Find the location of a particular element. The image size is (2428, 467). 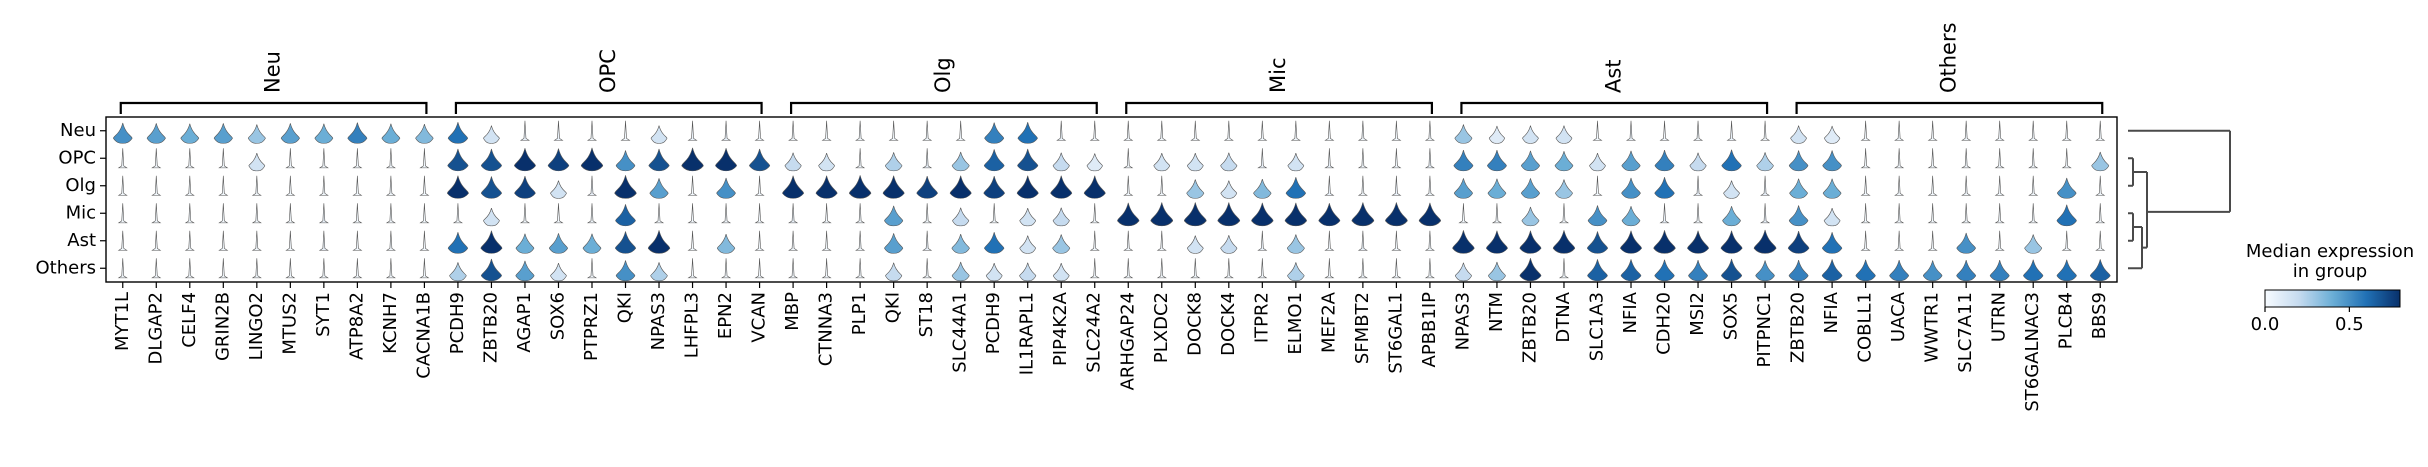

row-label: Ast is located at coordinates (81, 240).